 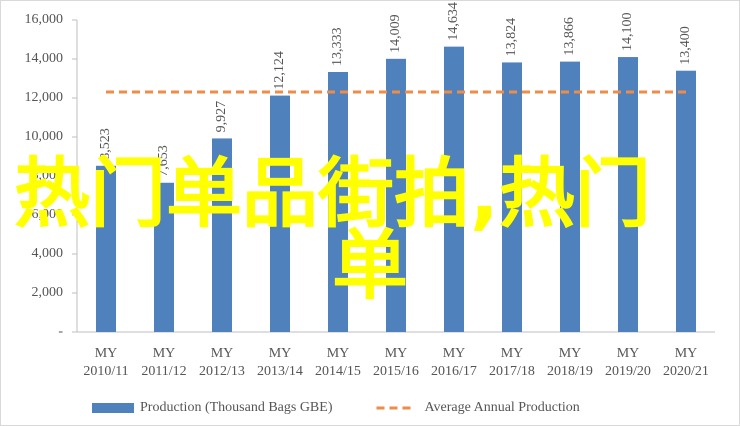 I want to click on y-tick-label: 12,000, so click(x=44, y=97).